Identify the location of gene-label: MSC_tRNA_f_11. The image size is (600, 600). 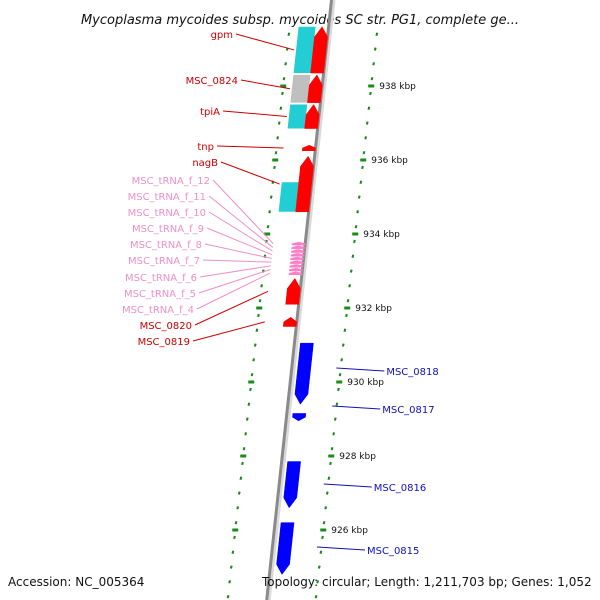
(167, 197).